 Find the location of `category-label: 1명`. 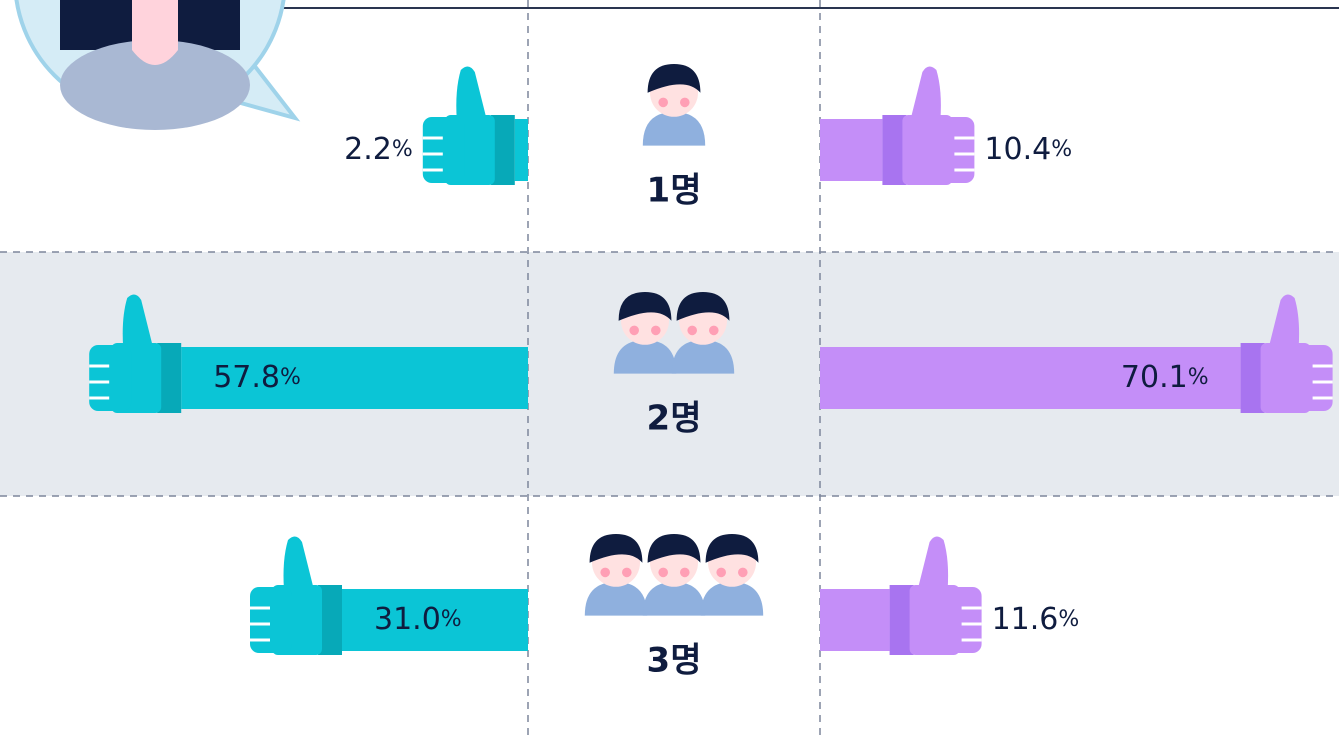

category-label: 1명 is located at coordinates (674, 191).